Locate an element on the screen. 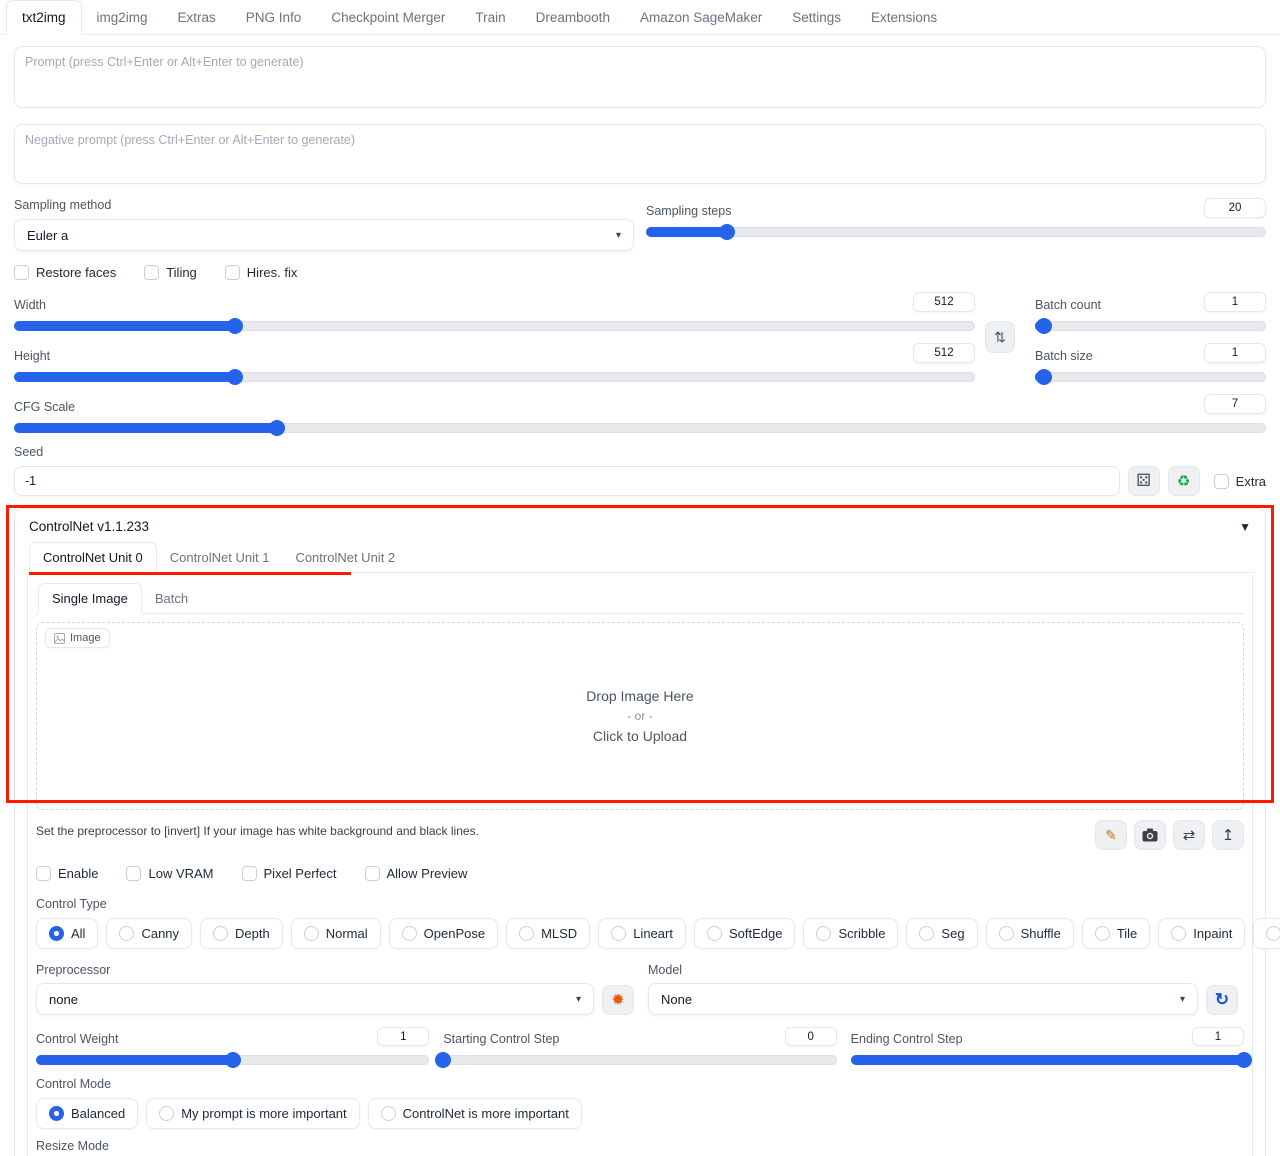 Image resolution: width=1280 pixels, height=1156 pixels. negative-prompt-input is located at coordinates (640, 154).